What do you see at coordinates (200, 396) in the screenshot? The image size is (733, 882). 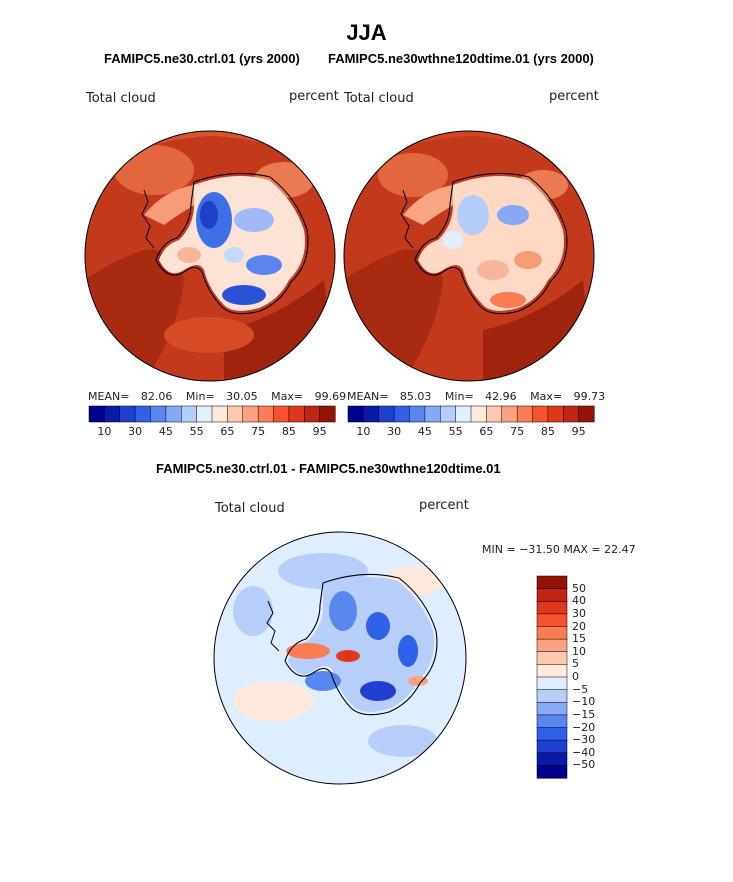 I see `left-min-label: Min=` at bounding box center [200, 396].